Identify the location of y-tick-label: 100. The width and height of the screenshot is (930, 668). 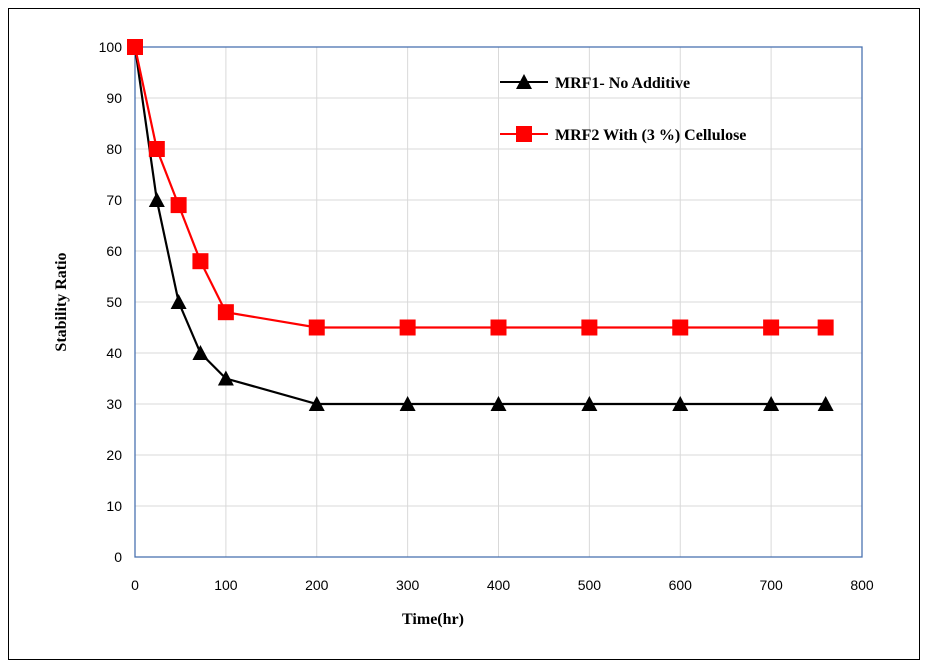
(111, 47).